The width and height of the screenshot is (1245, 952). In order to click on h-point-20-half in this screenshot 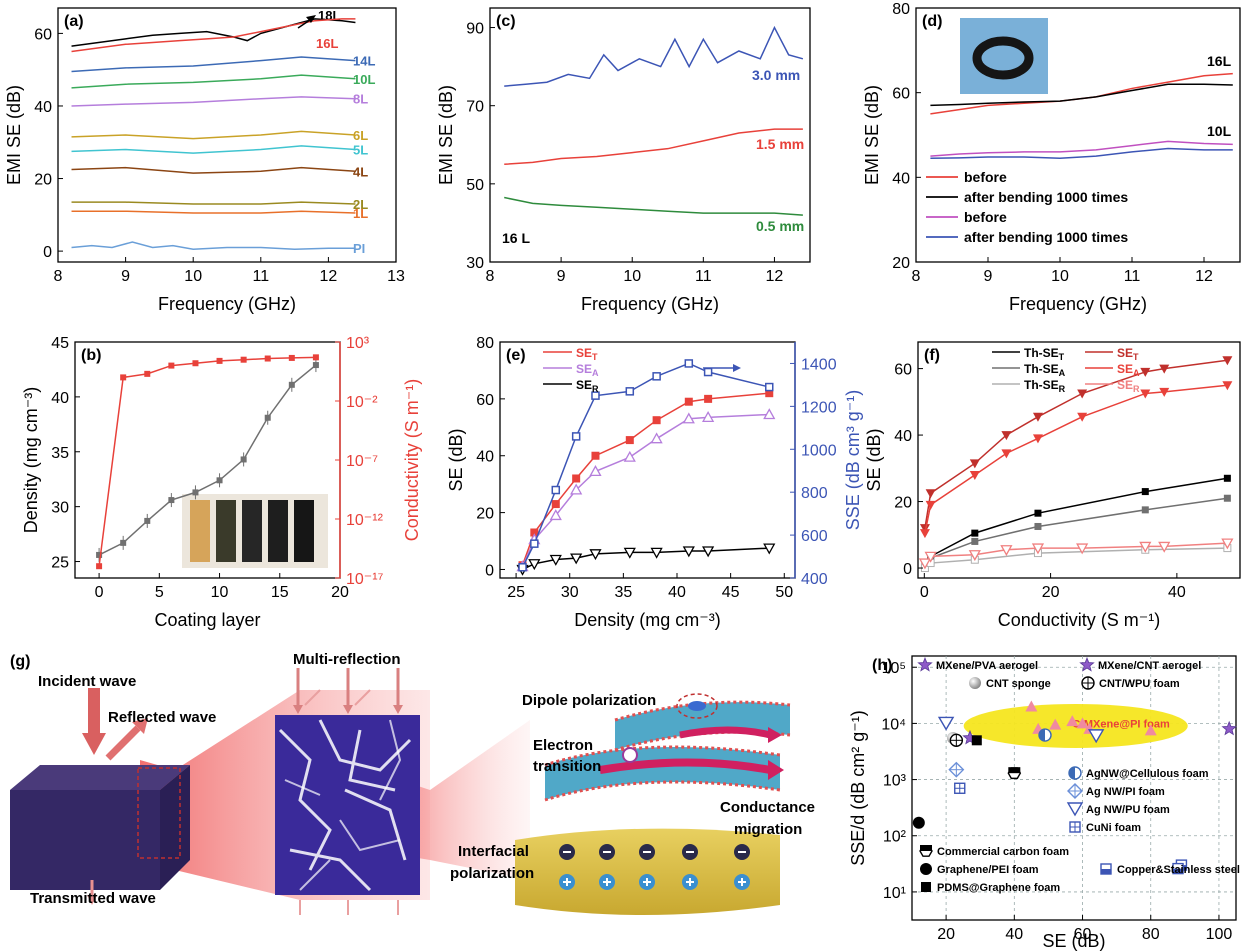, I will do `click(1178, 871)`.